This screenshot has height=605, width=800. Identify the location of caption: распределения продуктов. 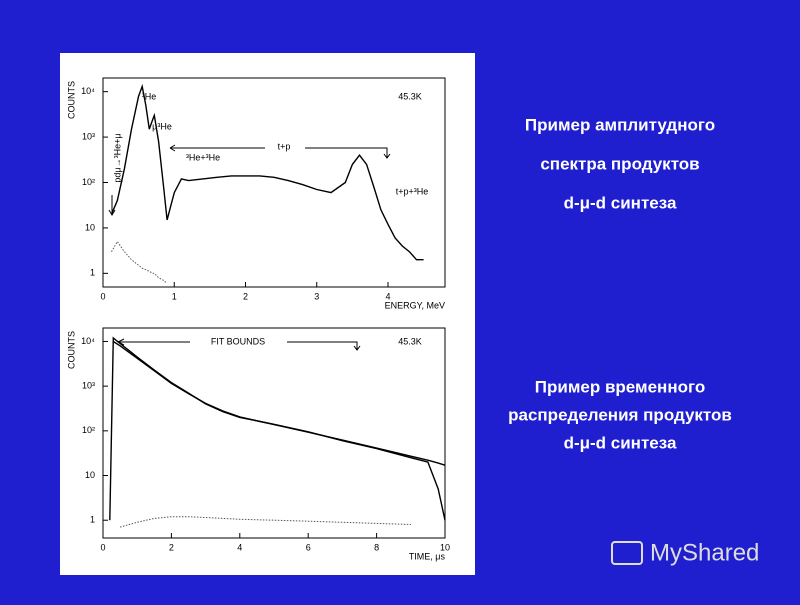
(620, 414).